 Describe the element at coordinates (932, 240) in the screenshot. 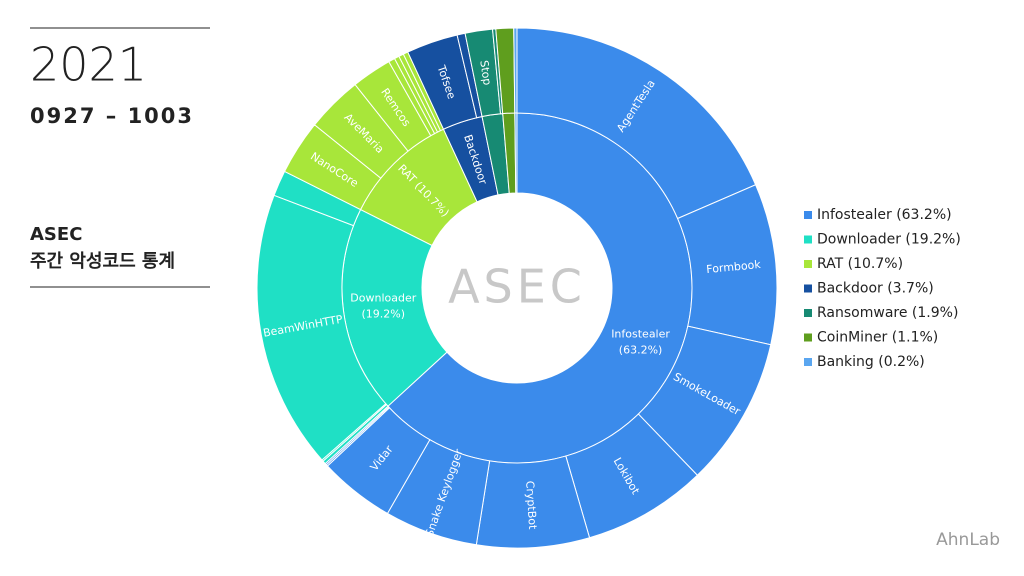

I see `legend-value: (19.2%)` at that location.